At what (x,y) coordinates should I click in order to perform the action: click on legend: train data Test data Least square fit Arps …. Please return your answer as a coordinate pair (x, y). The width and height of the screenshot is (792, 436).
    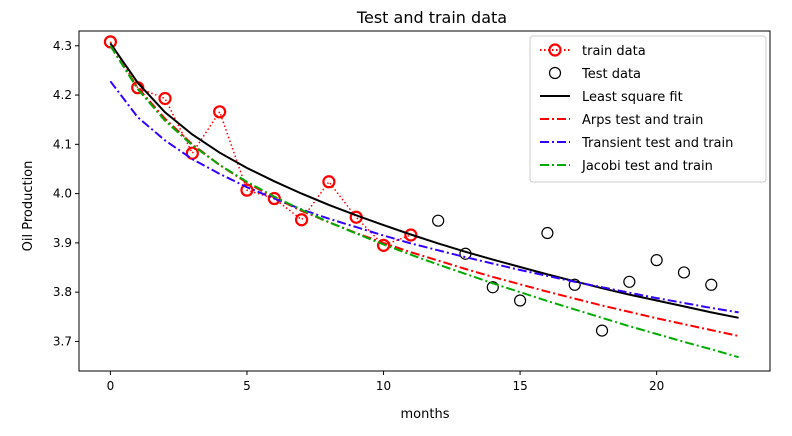
    Looking at the image, I should click on (648, 109).